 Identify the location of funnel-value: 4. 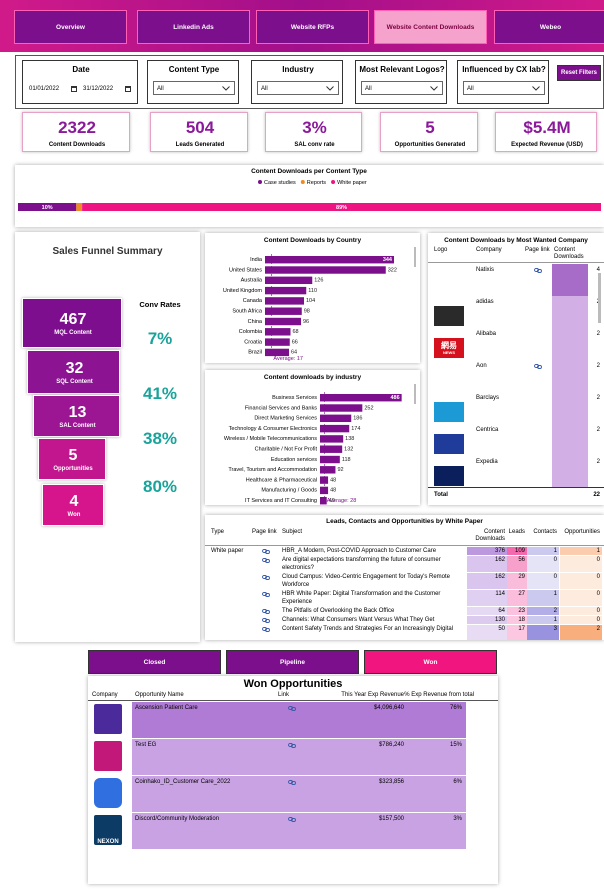
(74, 501).